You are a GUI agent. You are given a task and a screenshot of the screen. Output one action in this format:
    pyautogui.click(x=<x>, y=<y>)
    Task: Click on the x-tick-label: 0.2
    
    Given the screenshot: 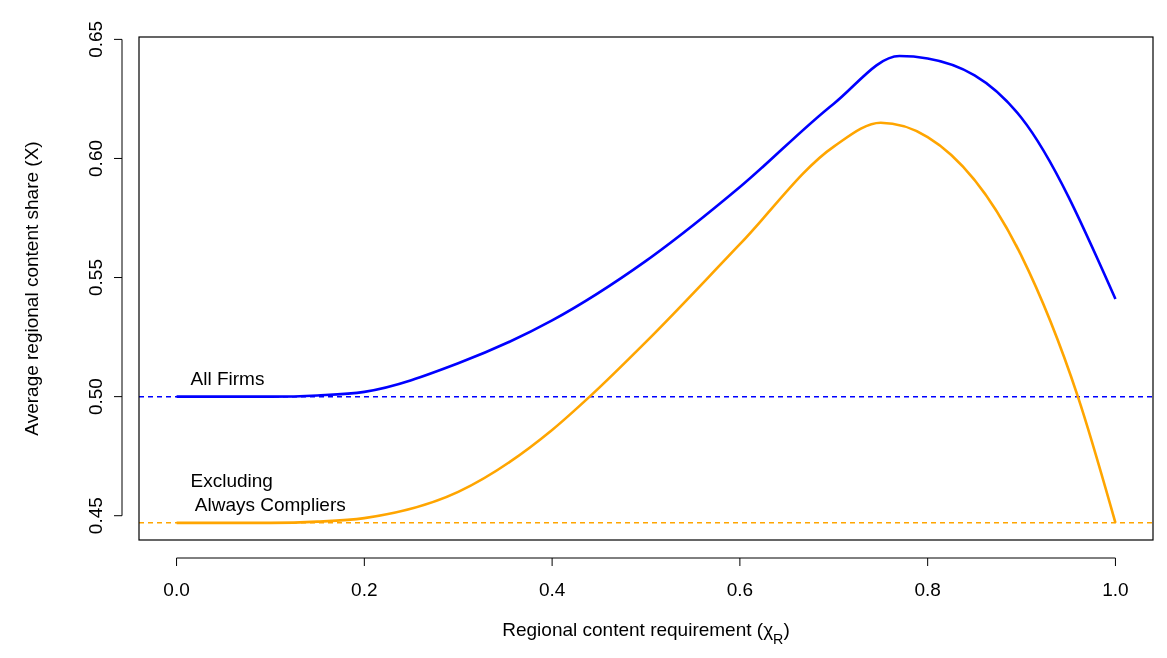 What is the action you would take?
    pyautogui.click(x=364, y=589)
    